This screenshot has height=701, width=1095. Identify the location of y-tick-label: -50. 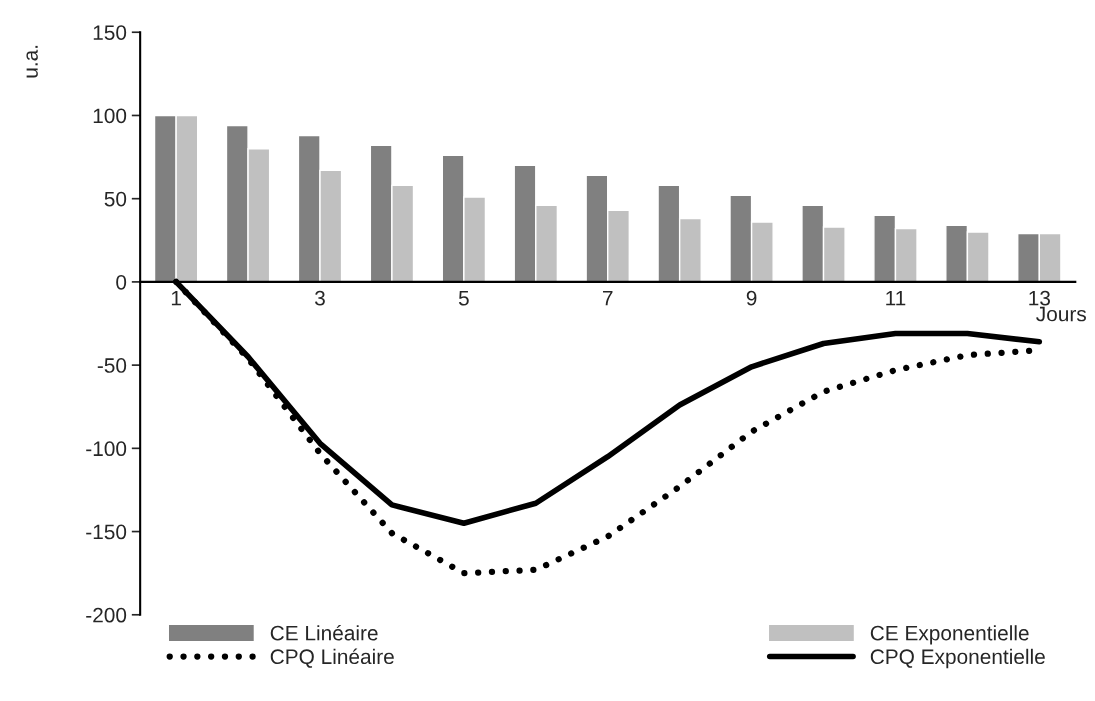
(112, 365).